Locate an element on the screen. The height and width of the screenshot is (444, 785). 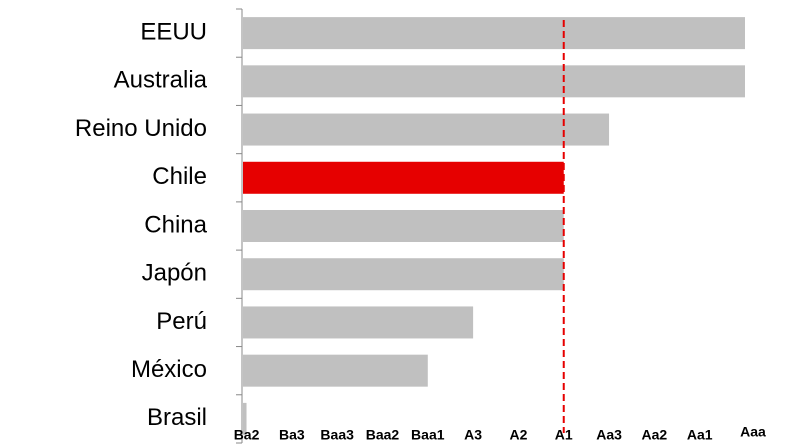
x-tick-label: Ba3 is located at coordinates (292, 435).